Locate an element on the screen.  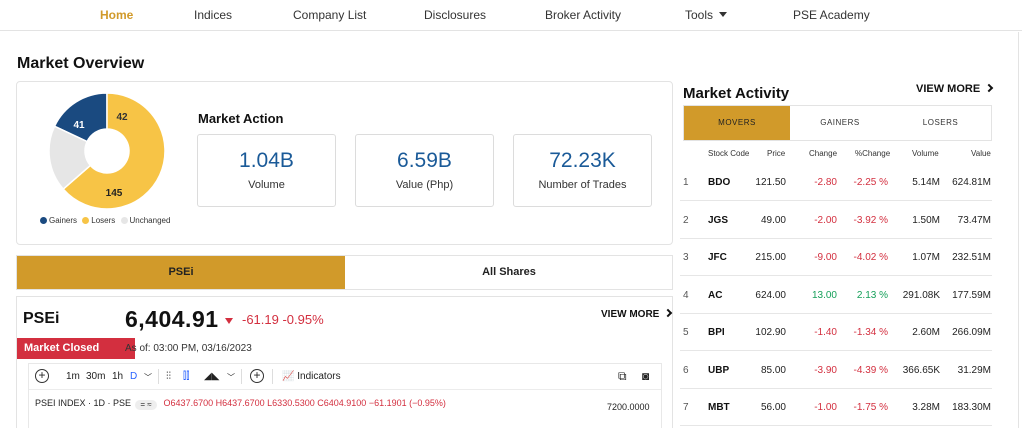
interval-1m: 1m is located at coordinates (73, 376).